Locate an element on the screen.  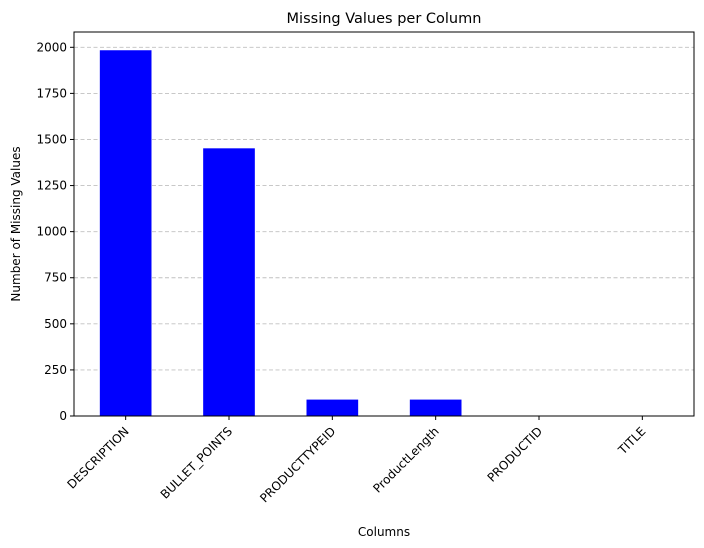
y-tick-label: 2000 is located at coordinates (51, 47).